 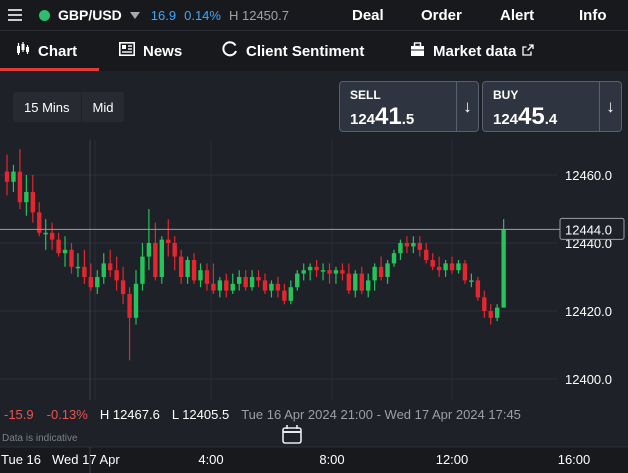 What do you see at coordinates (163, 15) in the screenshot?
I see `price-change: 16.9` at bounding box center [163, 15].